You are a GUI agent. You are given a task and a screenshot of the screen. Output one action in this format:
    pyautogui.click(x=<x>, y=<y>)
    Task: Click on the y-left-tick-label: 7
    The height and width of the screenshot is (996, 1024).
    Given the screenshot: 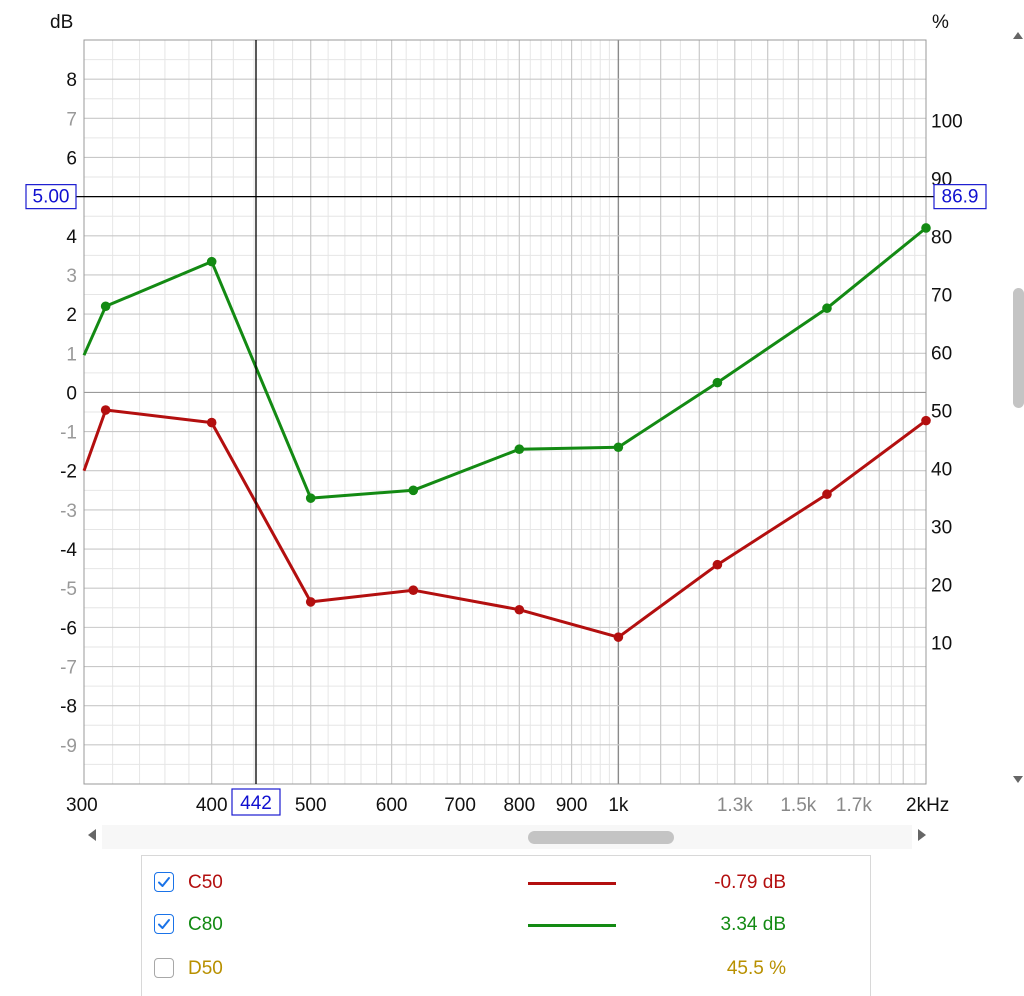 What is the action you would take?
    pyautogui.click(x=71, y=119)
    